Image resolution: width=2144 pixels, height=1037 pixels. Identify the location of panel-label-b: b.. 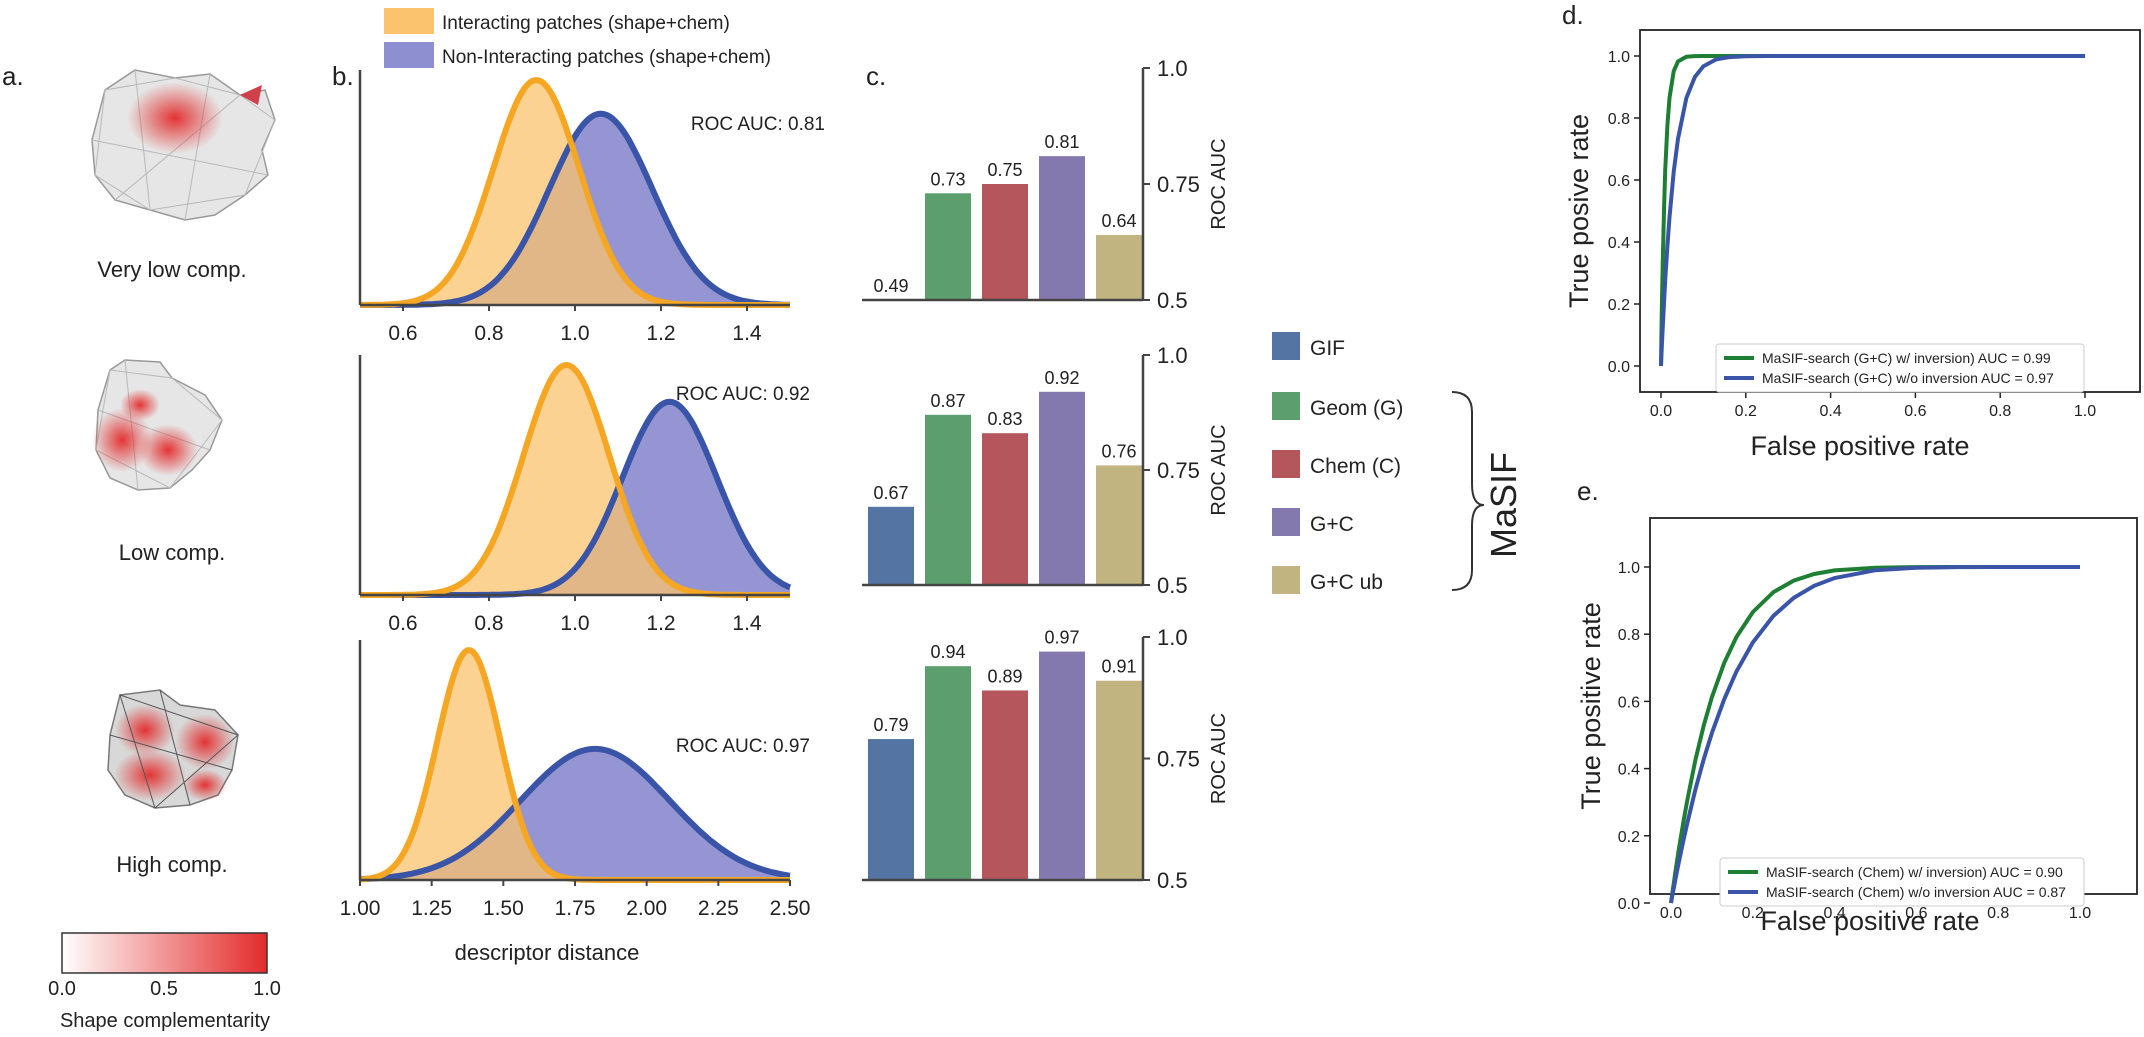
(343, 76).